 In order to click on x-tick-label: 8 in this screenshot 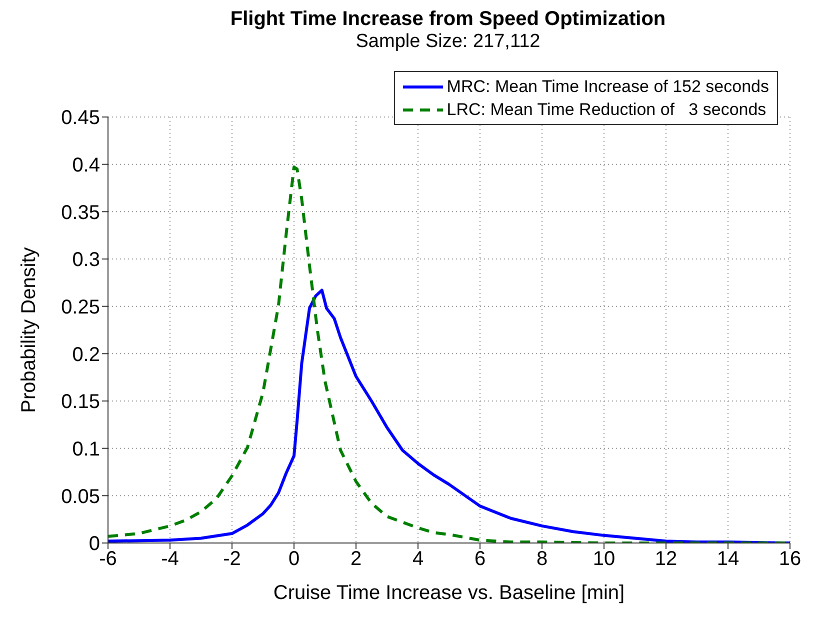, I will do `click(542, 559)`.